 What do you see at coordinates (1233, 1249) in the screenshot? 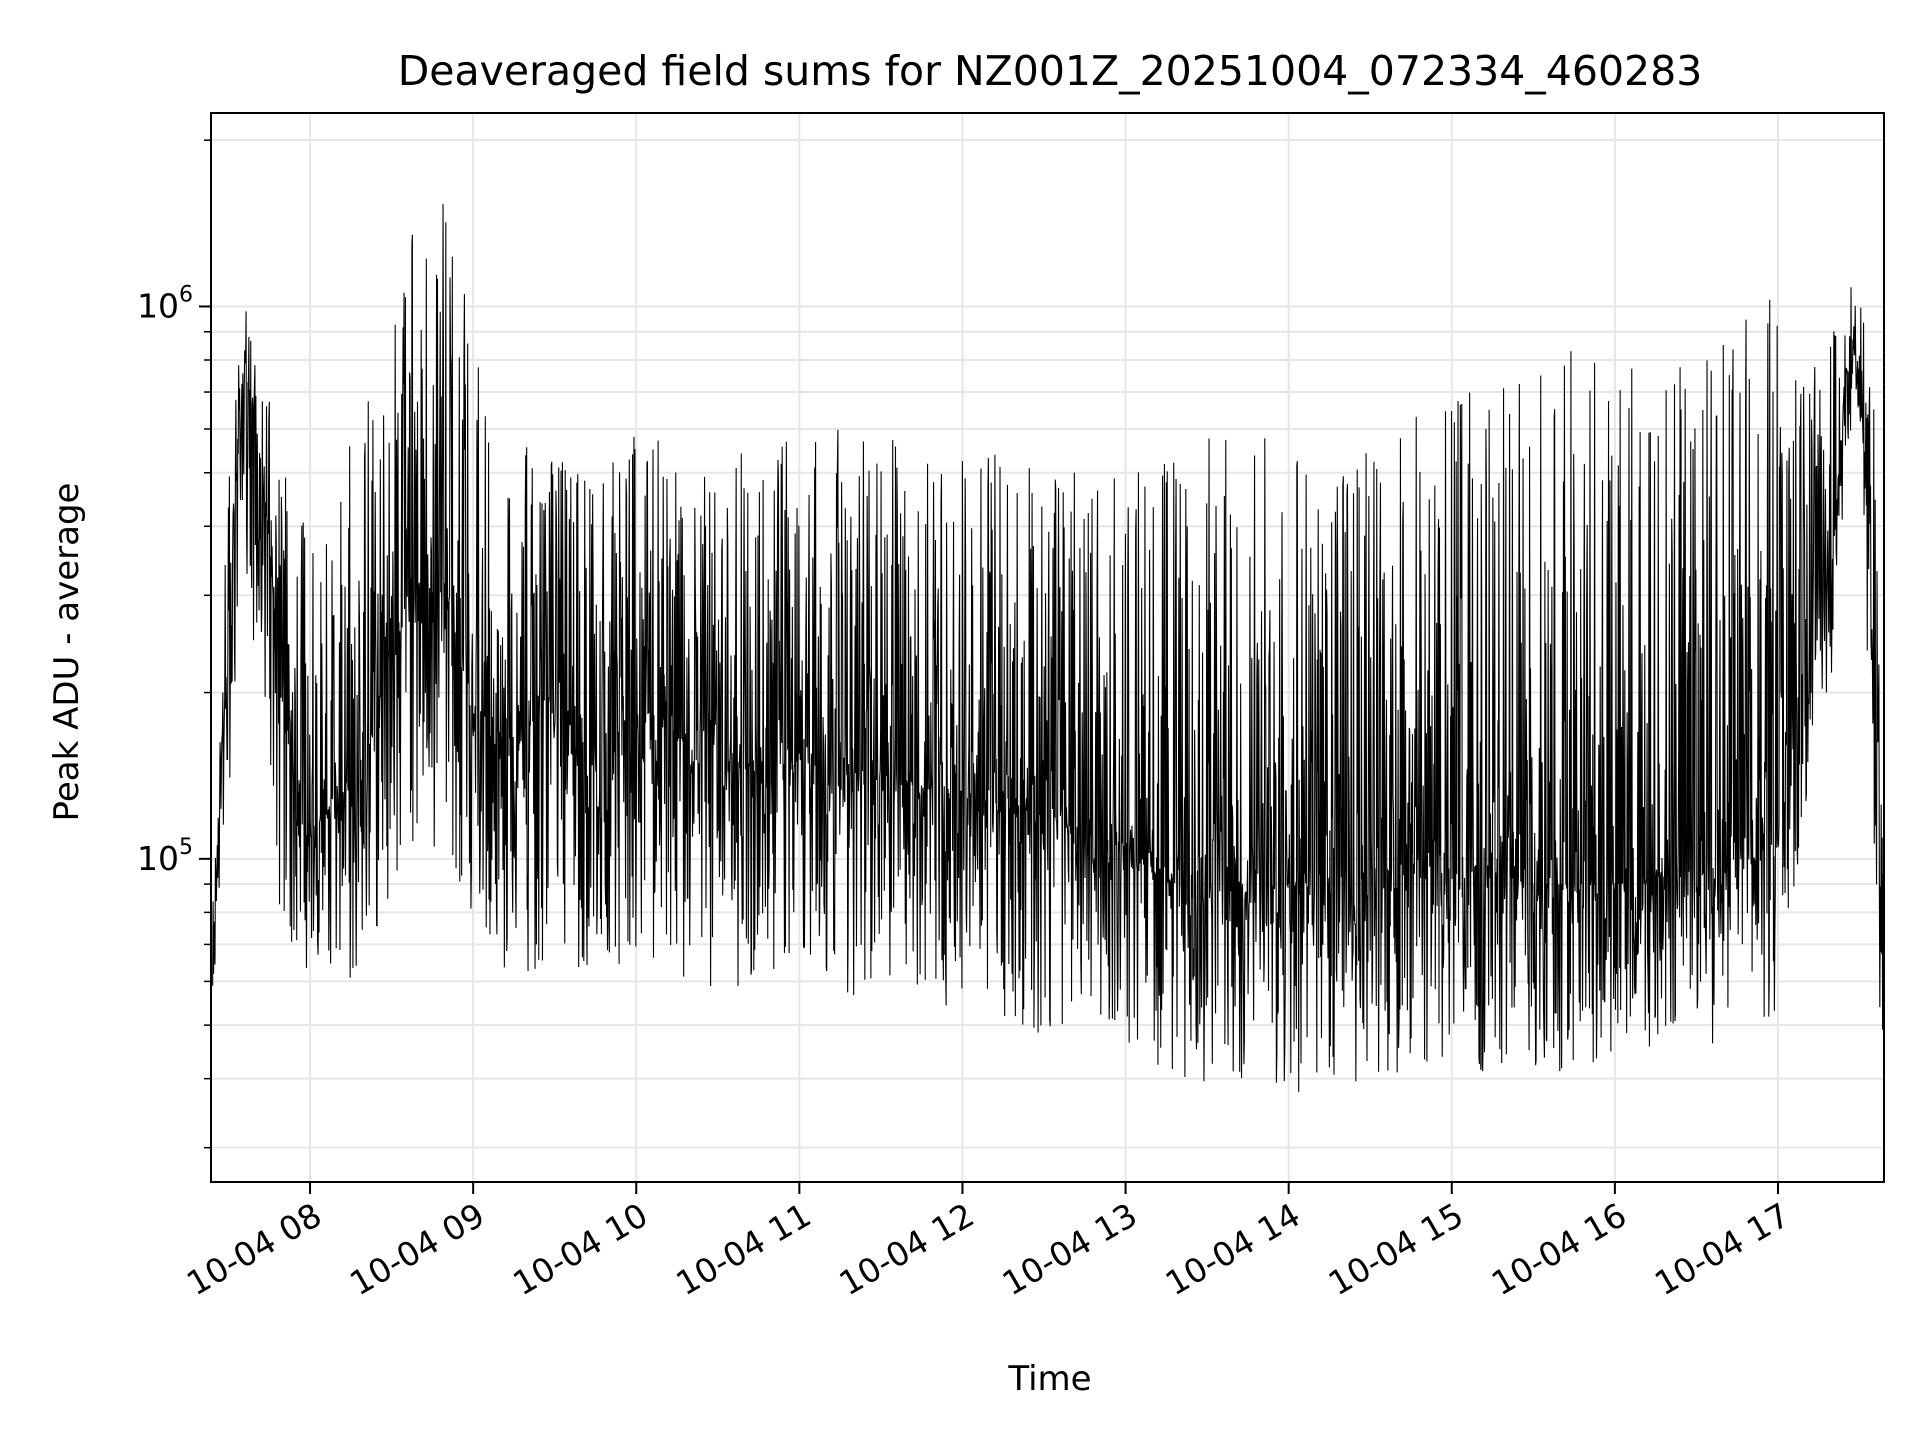
I see `x-tick-label: 10-04 14` at bounding box center [1233, 1249].